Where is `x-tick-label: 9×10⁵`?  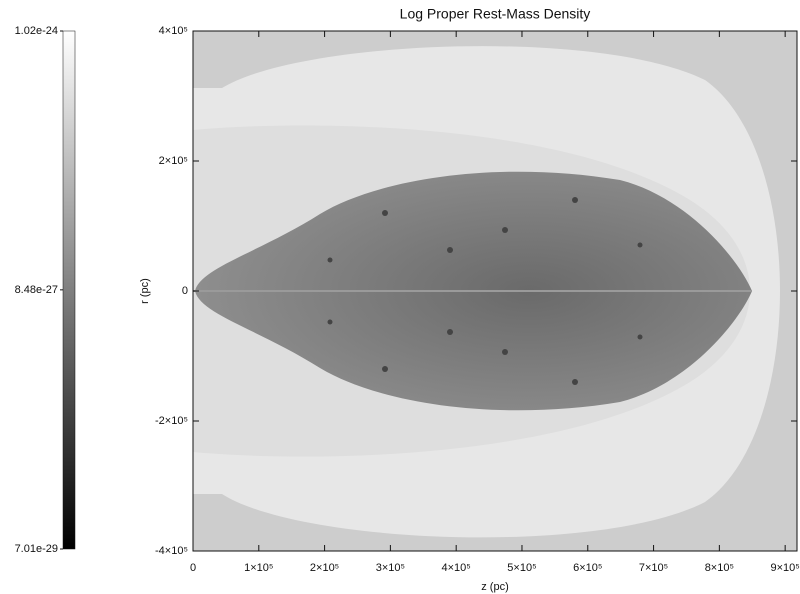
x-tick-label: 9×10⁵ is located at coordinates (784, 568).